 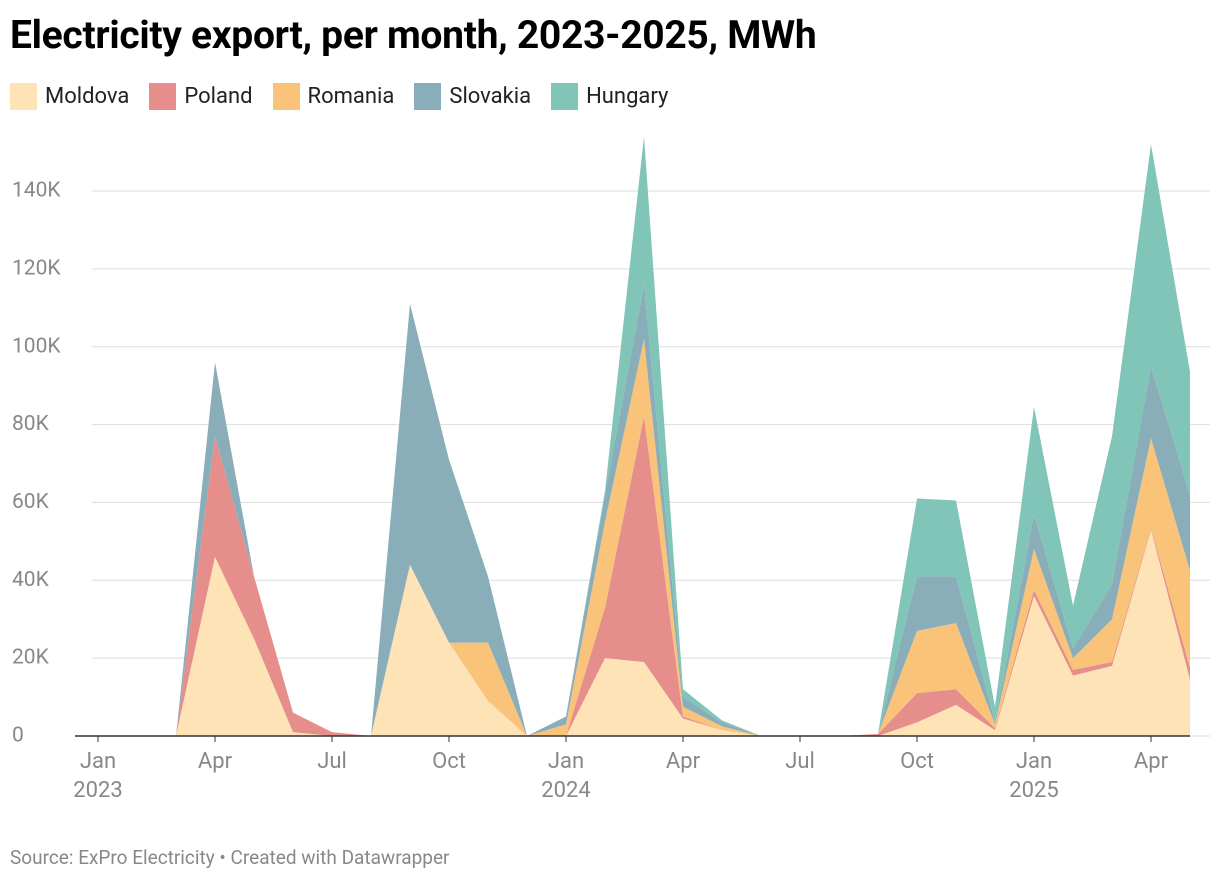 I want to click on y-tick-label: 140K, so click(x=36, y=191).